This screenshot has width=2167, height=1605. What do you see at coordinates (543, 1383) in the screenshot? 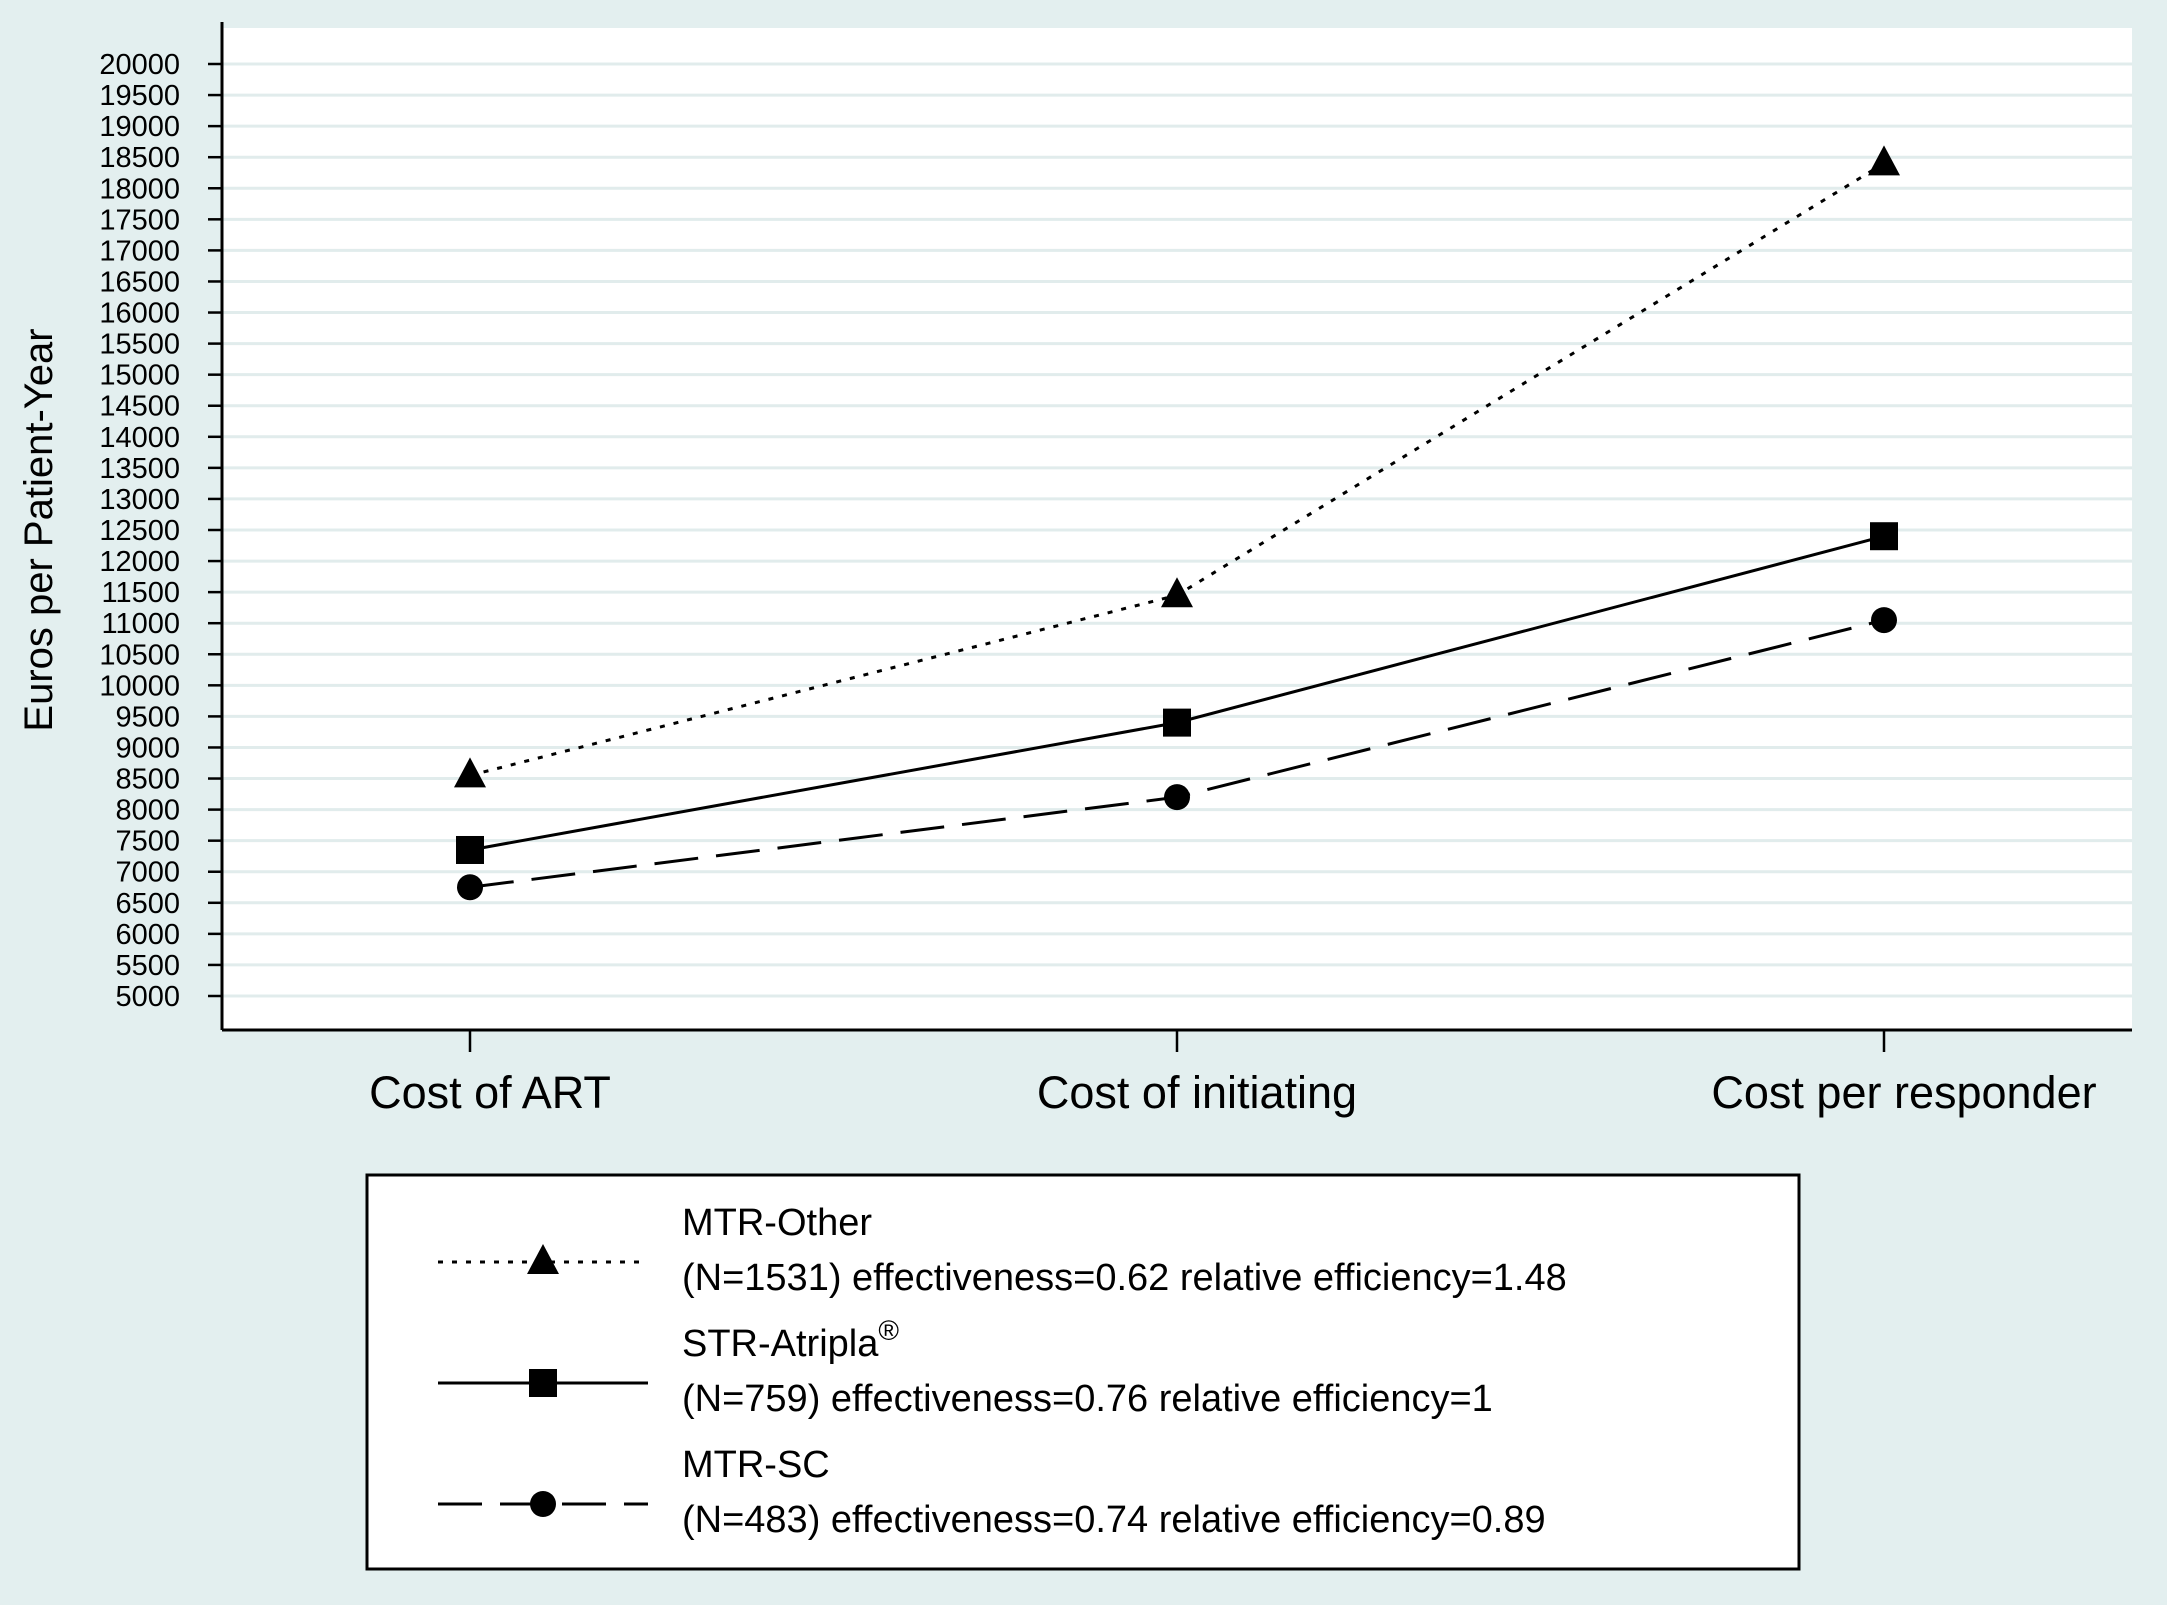
I see `legend-key-marker-str-atripla` at bounding box center [543, 1383].